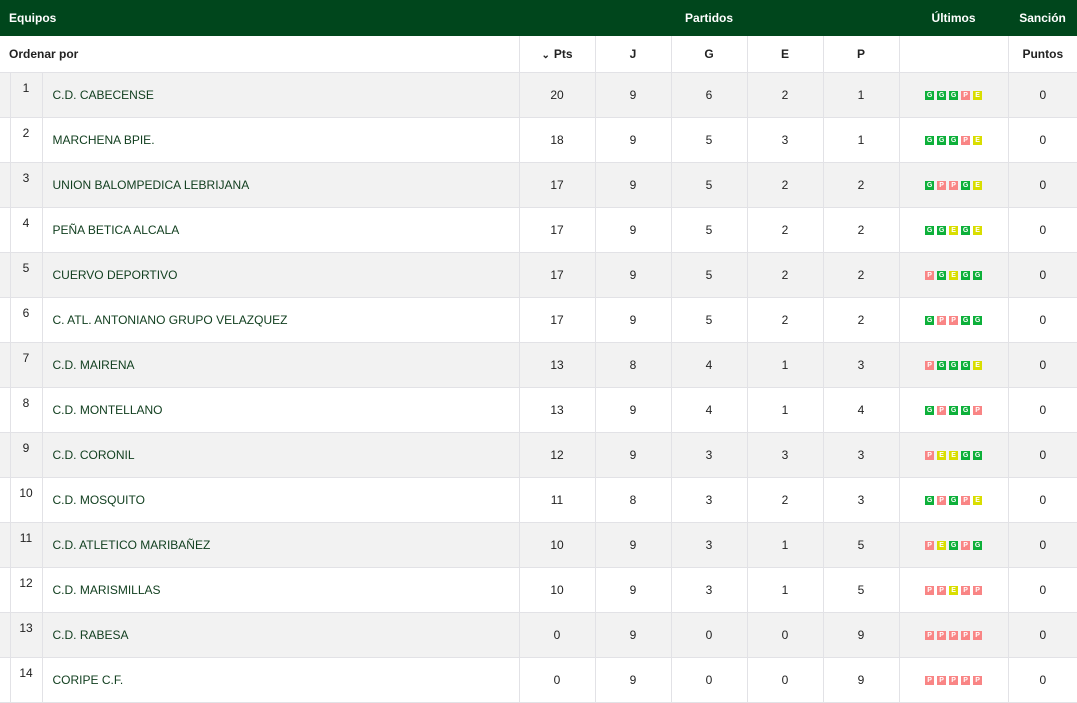 Image resolution: width=1077 pixels, height=703 pixels. Describe the element at coordinates (861, 545) in the screenshot. I see `lost: 5` at that location.